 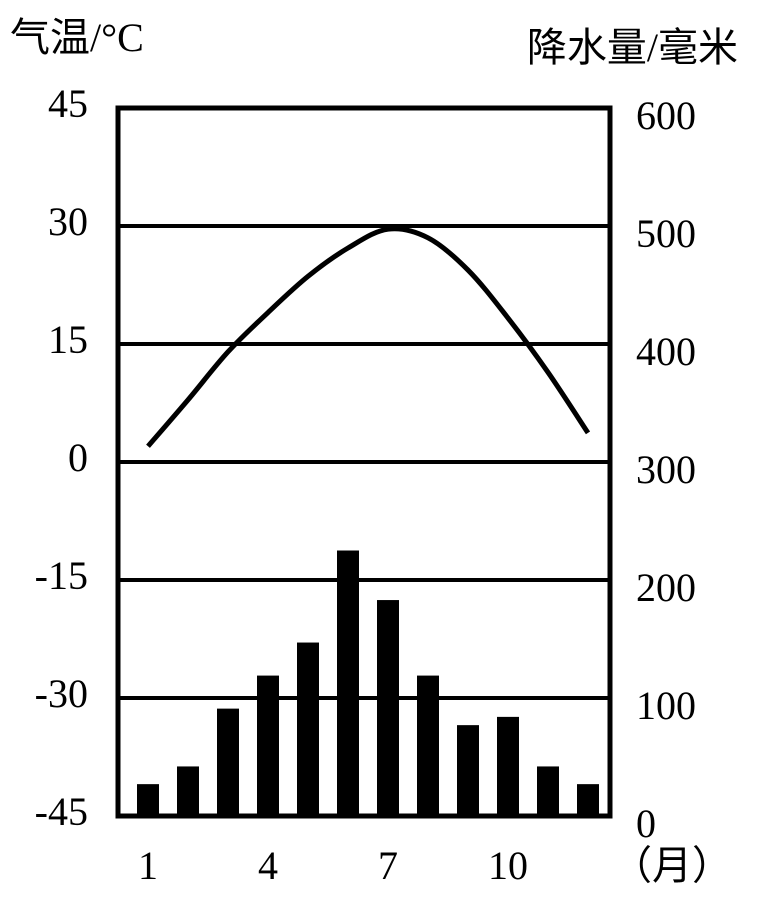 I want to click on x-tick-label: 1, so click(x=148, y=865).